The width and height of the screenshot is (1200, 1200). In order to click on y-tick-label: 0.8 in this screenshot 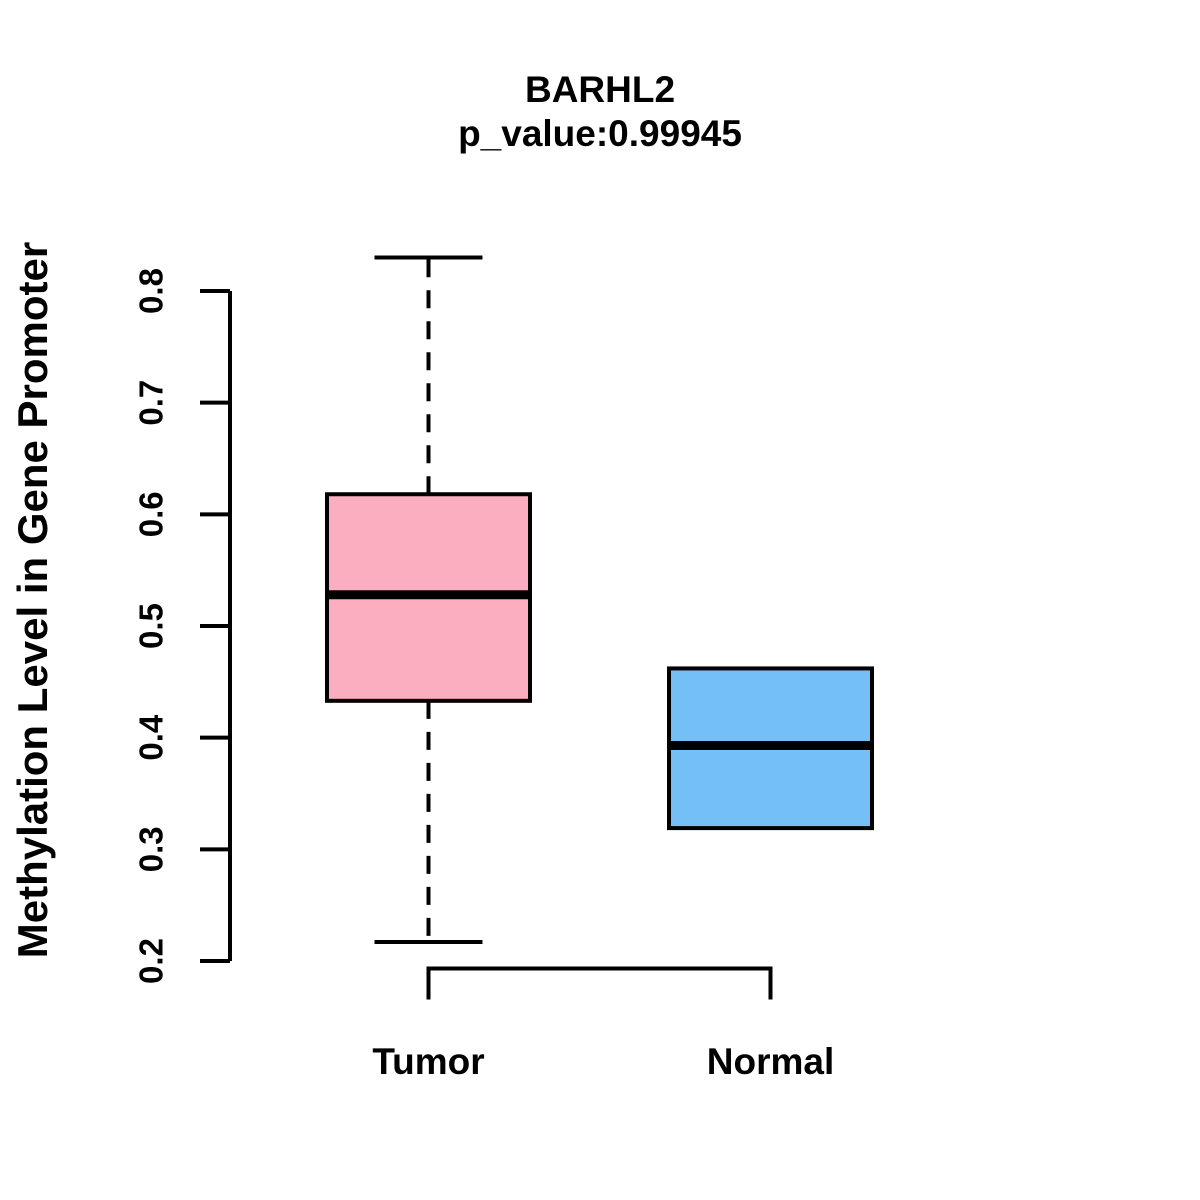, I will do `click(151, 291)`.